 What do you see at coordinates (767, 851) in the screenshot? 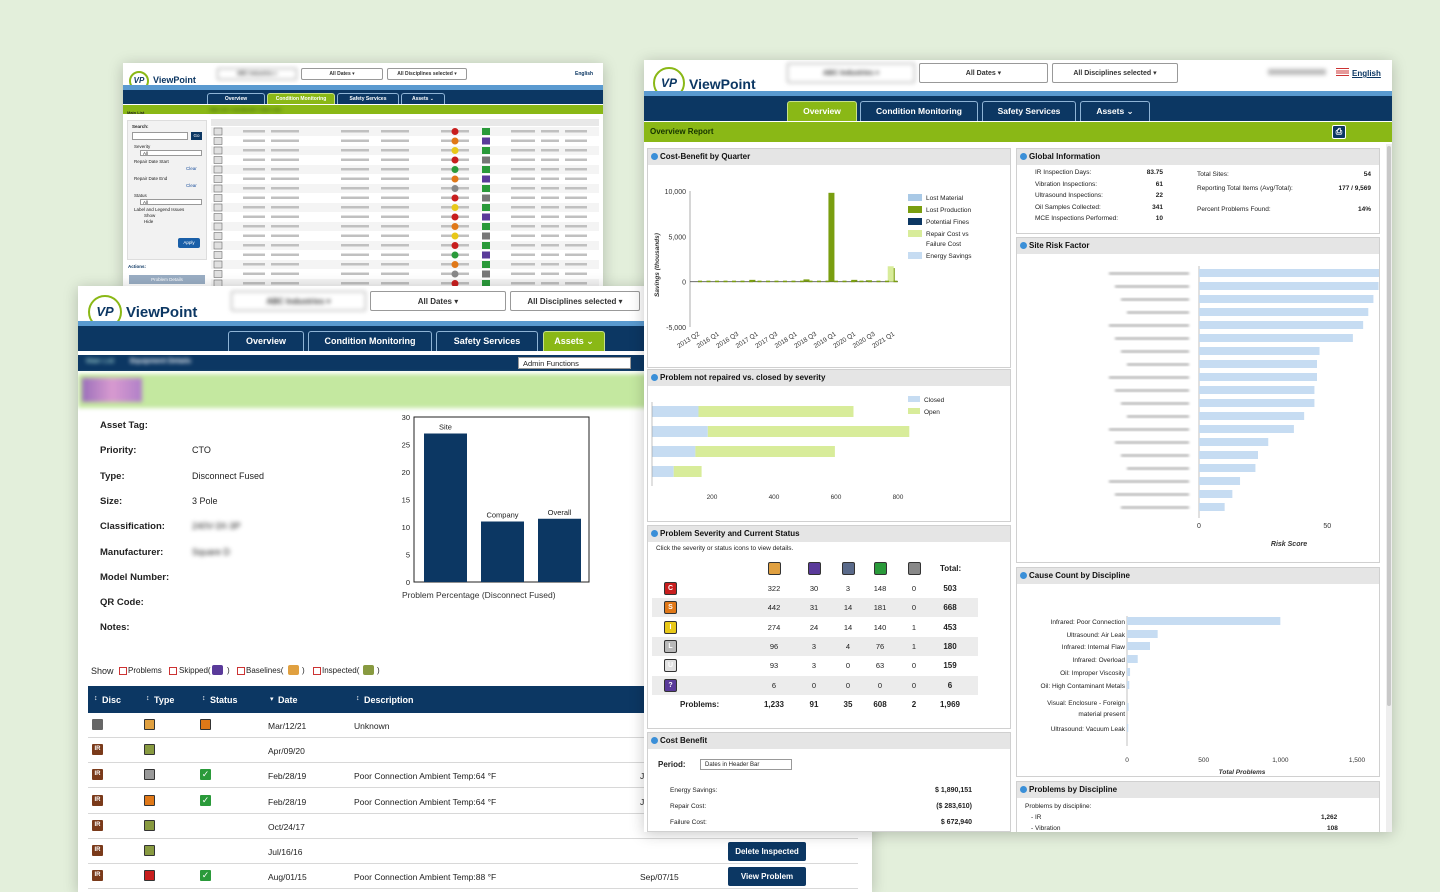
I see `row-action-button: Delete Inspected` at bounding box center [767, 851].